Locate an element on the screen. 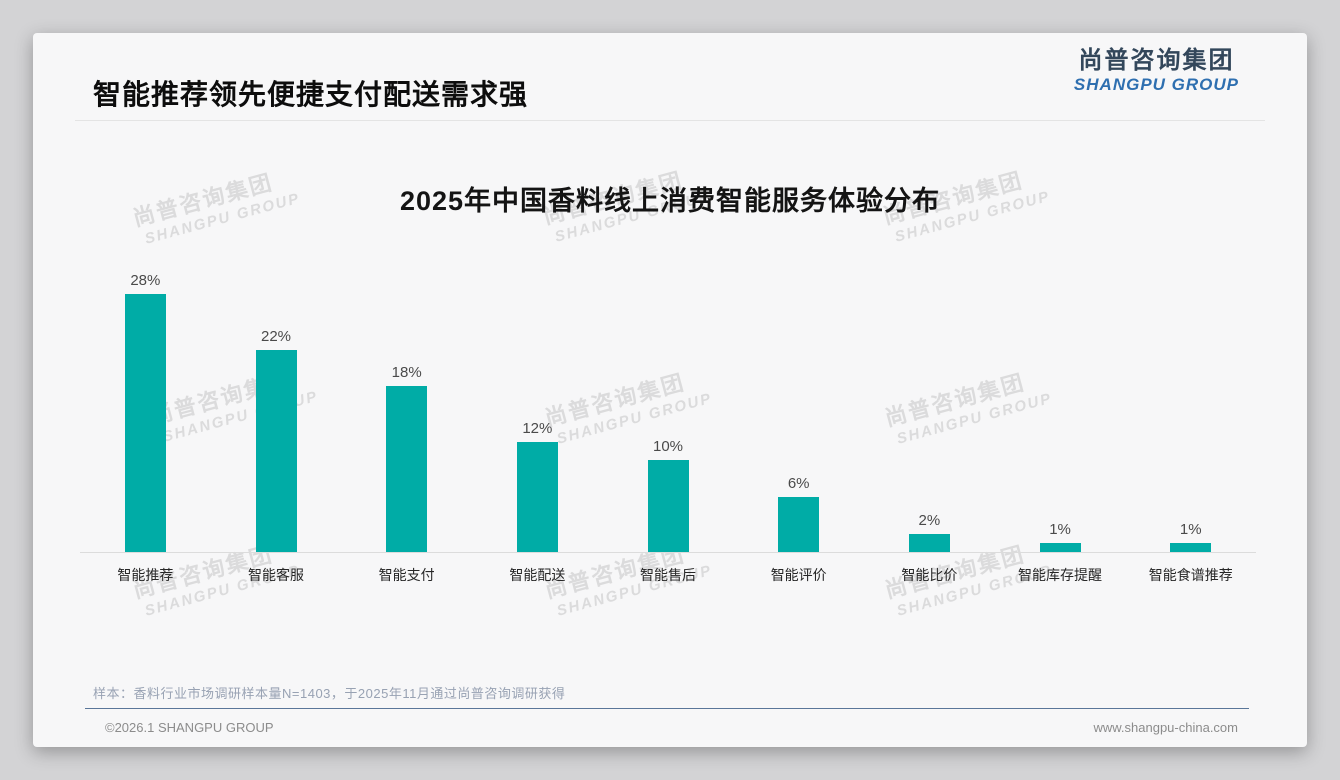 The width and height of the screenshot is (1340, 780). bar-value-label: 28% is located at coordinates (145, 281).